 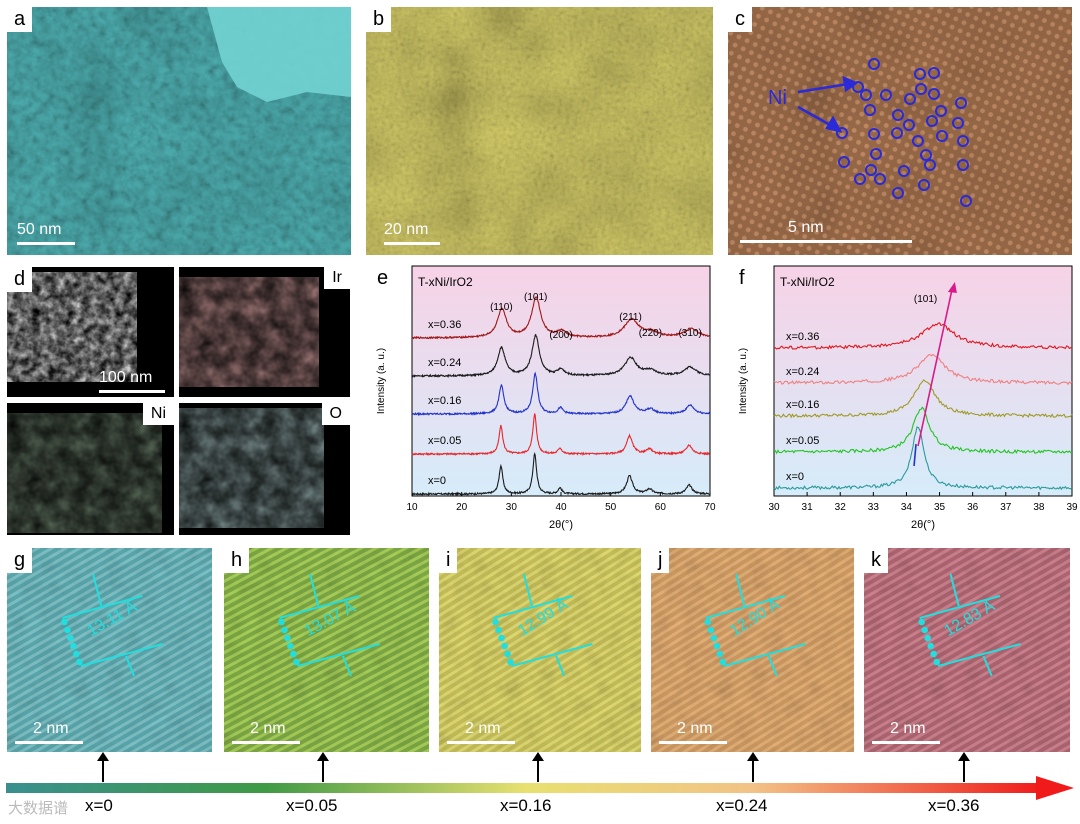 I want to click on x-label: x=0.16, so click(x=526, y=805).